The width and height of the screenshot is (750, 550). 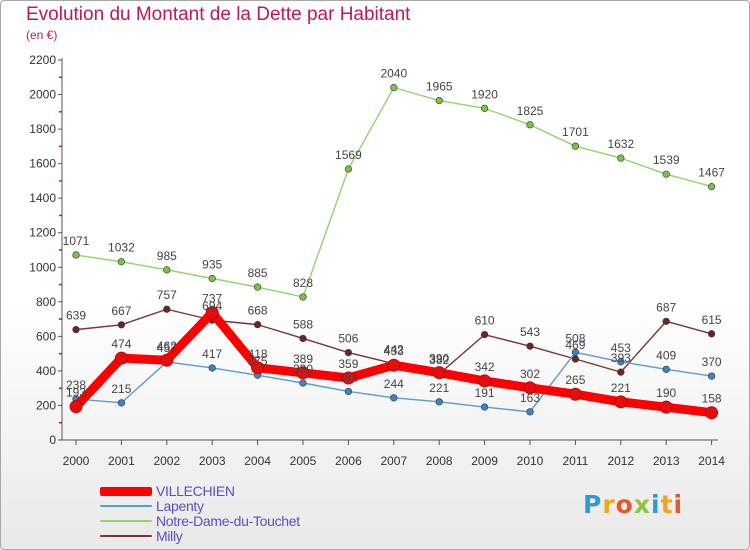 What do you see at coordinates (167, 346) in the screenshot?
I see `data-label-villechien: 462` at bounding box center [167, 346].